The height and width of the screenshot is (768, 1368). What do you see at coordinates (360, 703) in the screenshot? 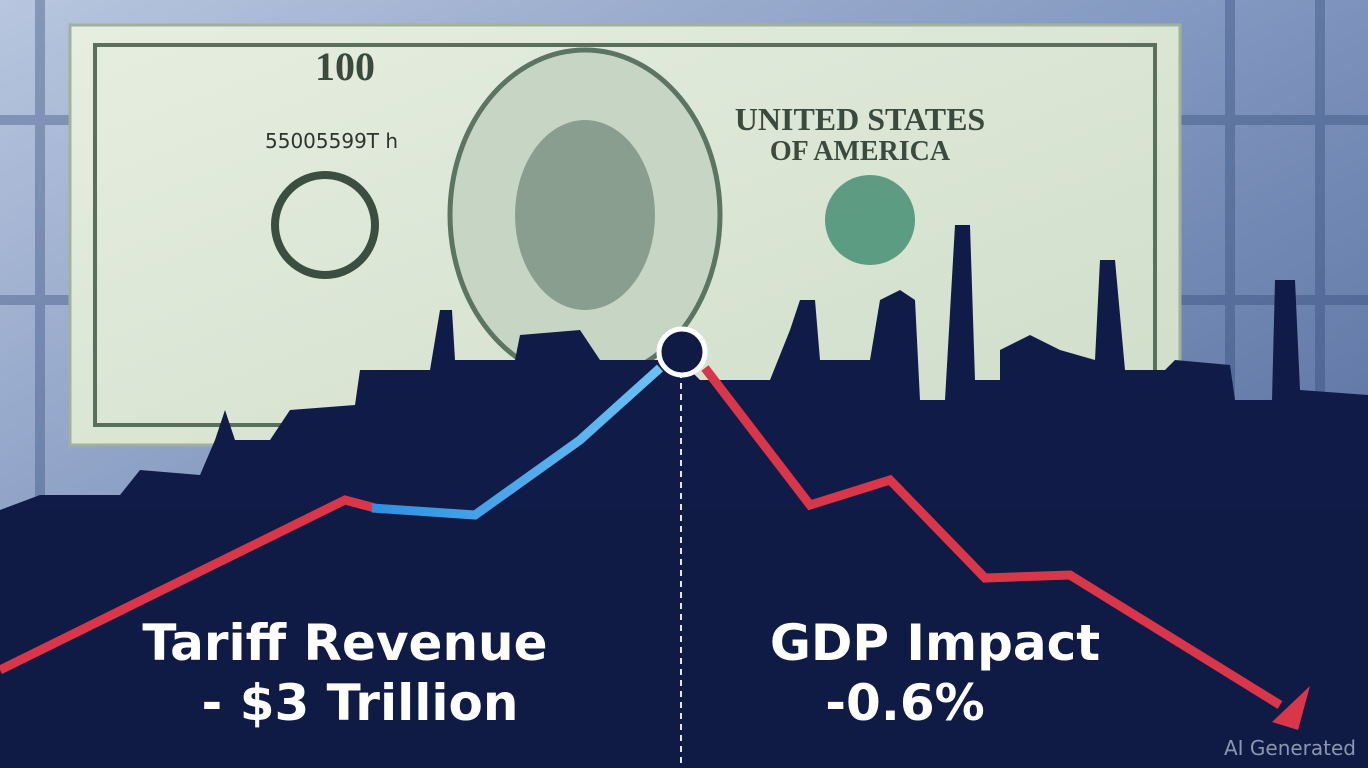
I see `left-value: - $3 Trillion` at bounding box center [360, 703].